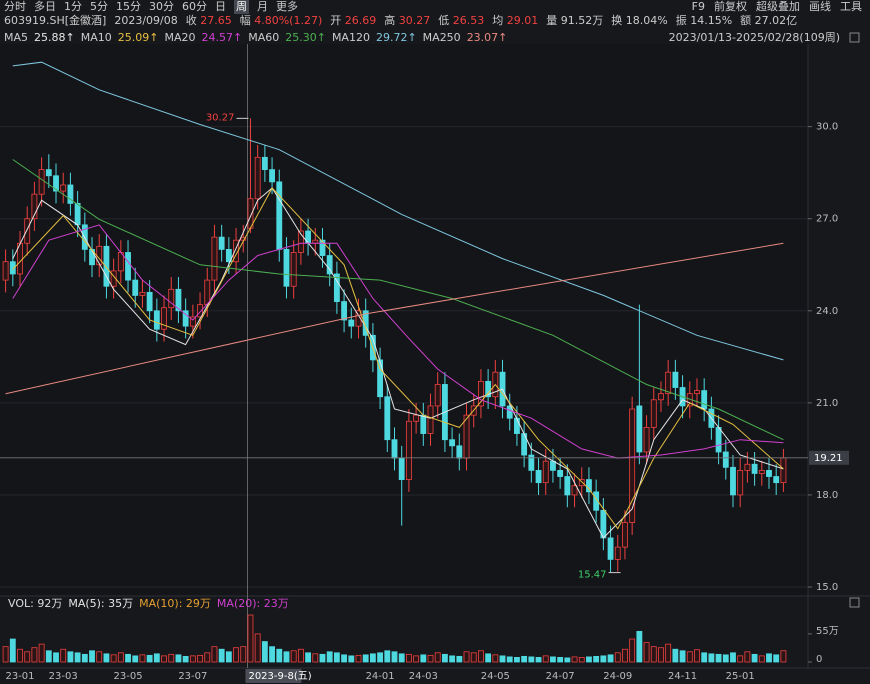  What do you see at coordinates (828, 458) in the screenshot?
I see `price-label: 19.21` at bounding box center [828, 458].